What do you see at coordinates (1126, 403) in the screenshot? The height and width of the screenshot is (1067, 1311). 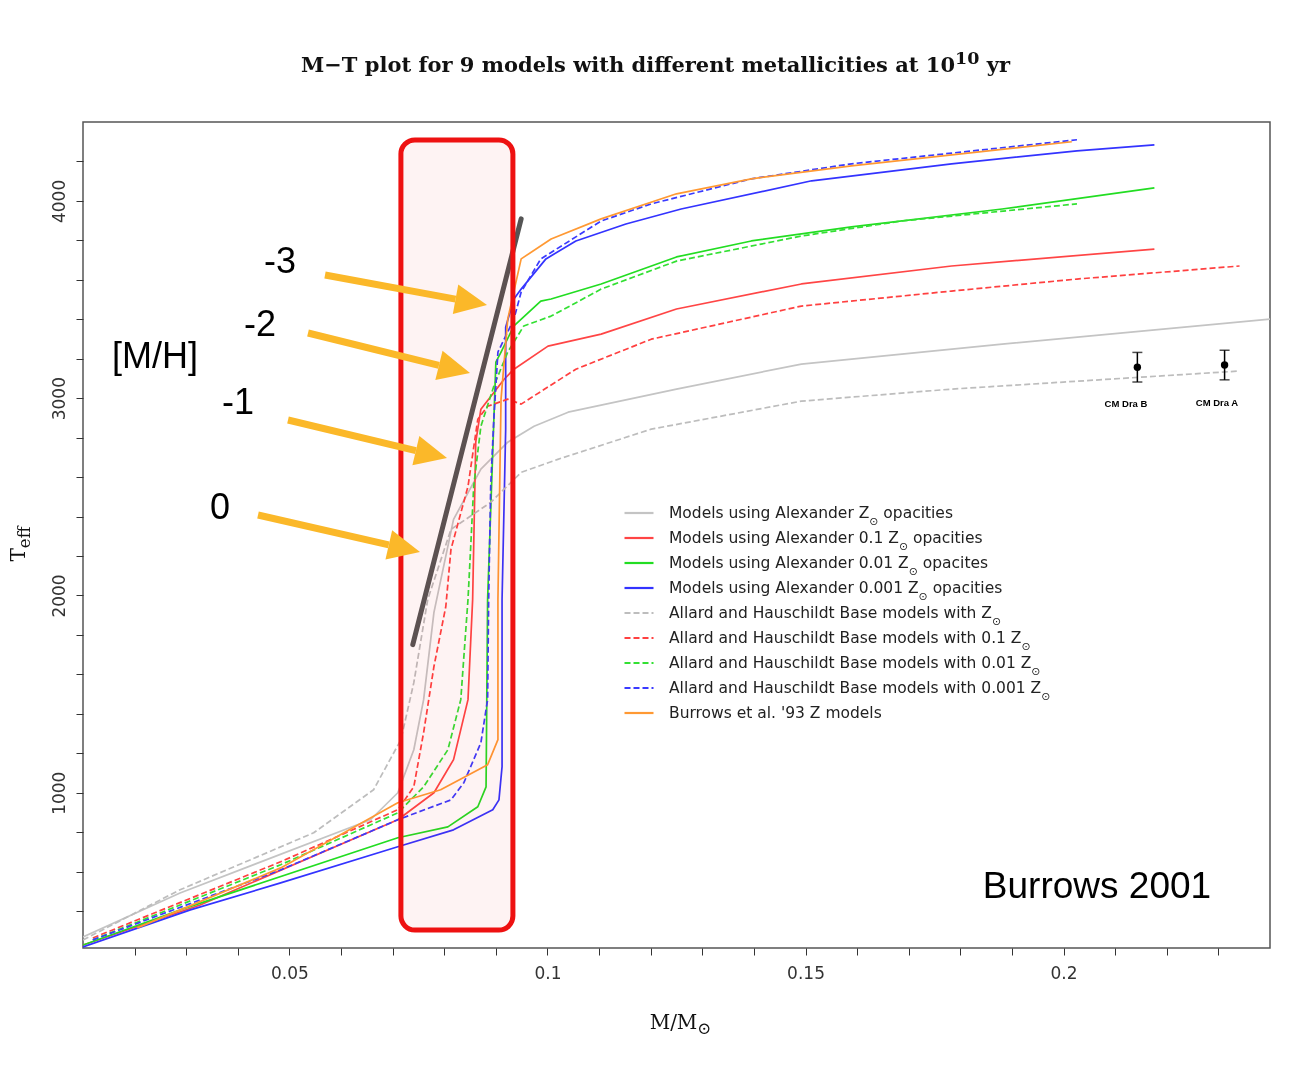 I see `annotation: CM Dra B` at bounding box center [1126, 403].